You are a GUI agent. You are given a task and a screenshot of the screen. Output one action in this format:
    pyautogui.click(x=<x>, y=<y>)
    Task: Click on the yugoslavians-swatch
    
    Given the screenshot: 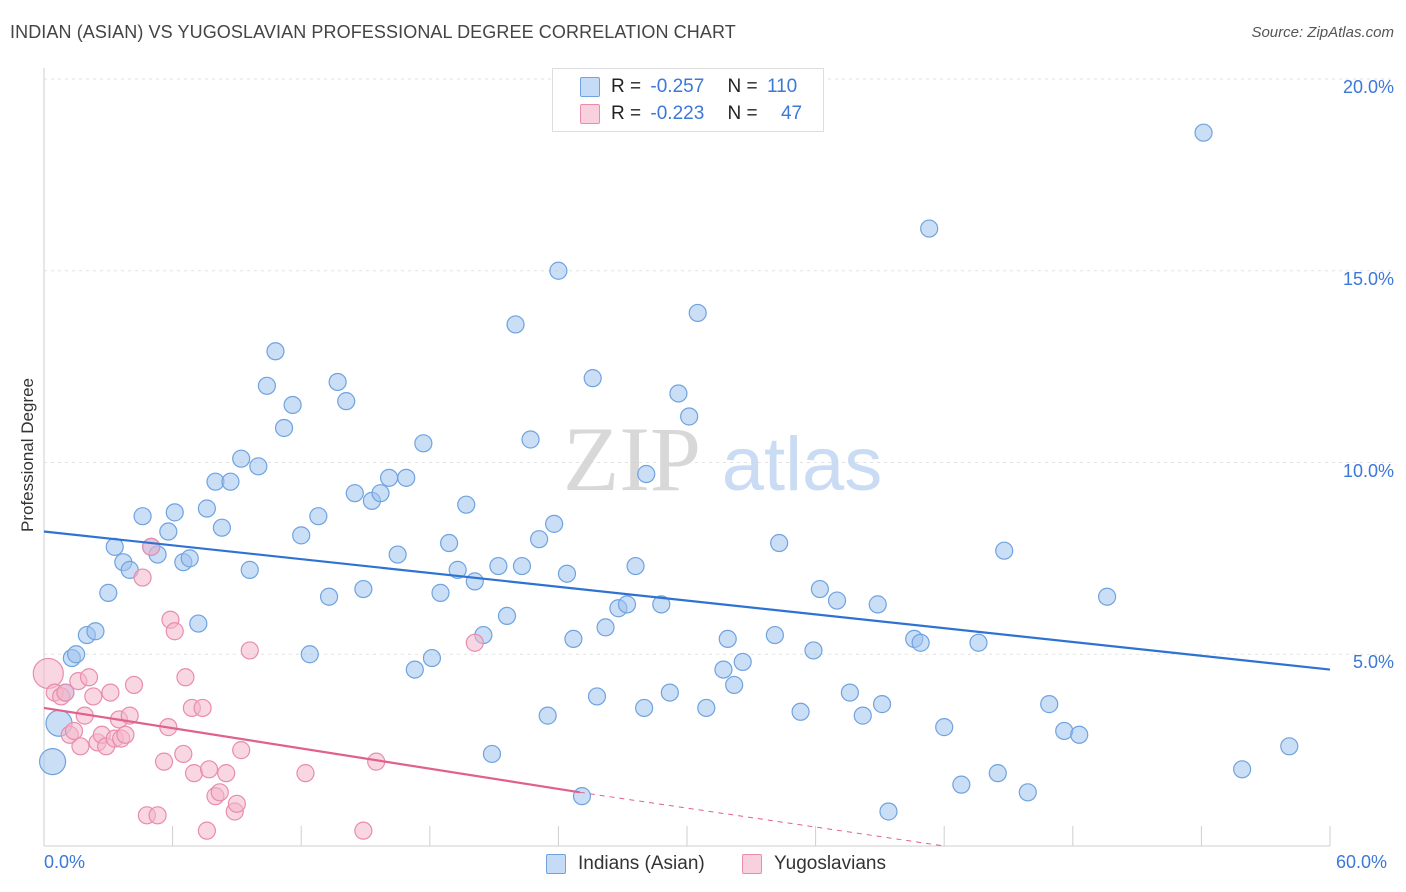 What is the action you would take?
    pyautogui.click(x=590, y=114)
    